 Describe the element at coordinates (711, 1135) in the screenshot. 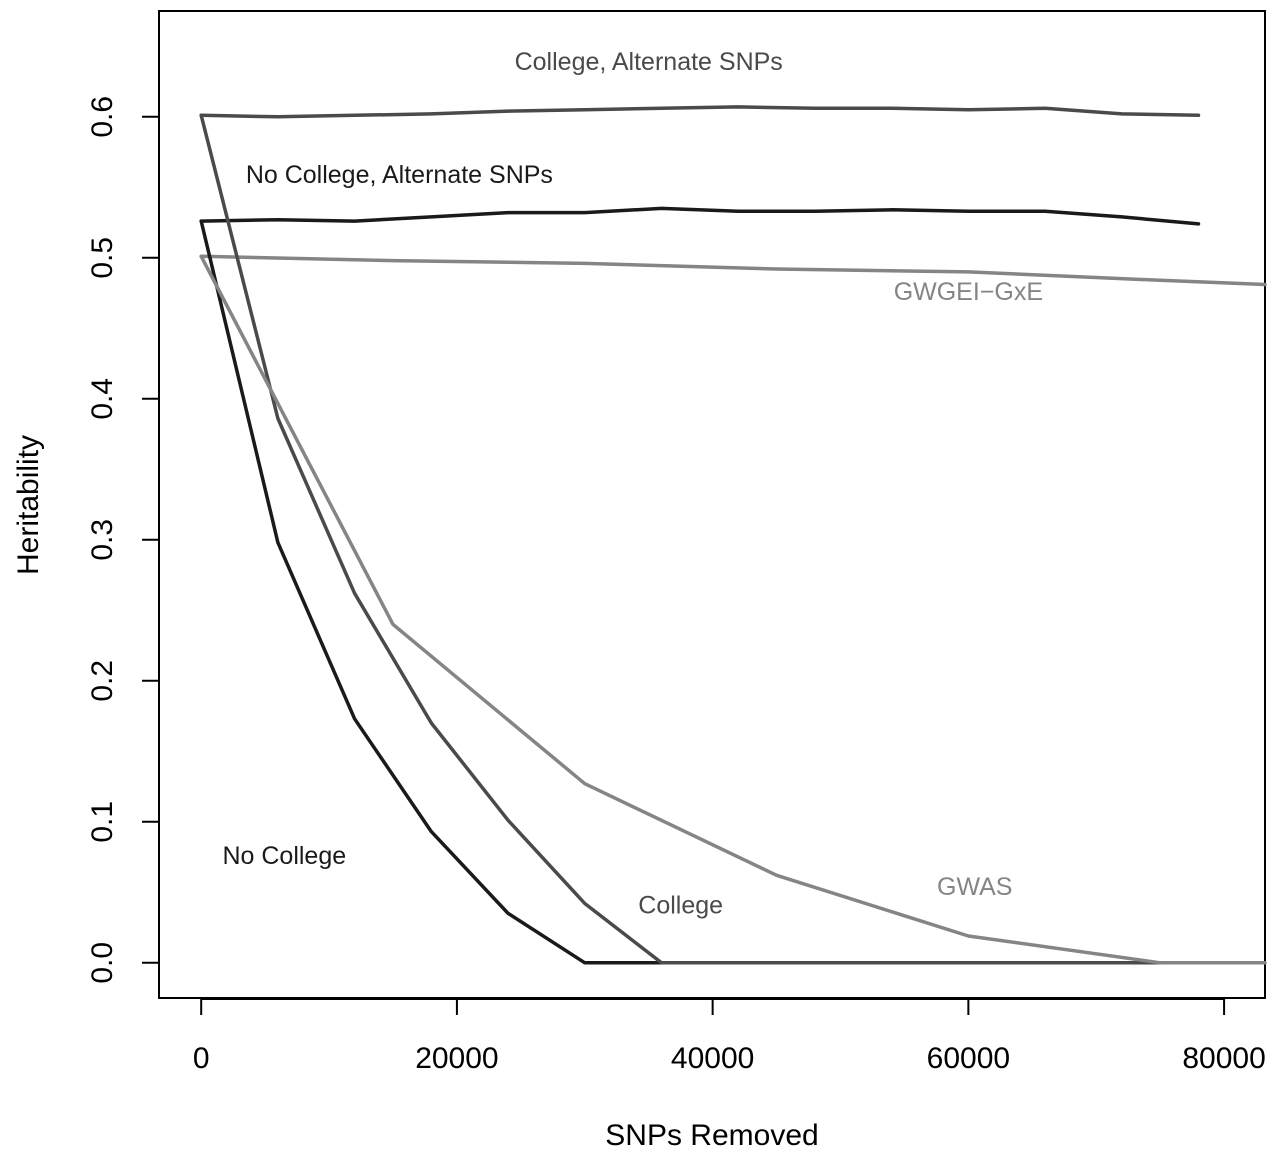

I see `x-axis-title: SNPs Removed` at that location.